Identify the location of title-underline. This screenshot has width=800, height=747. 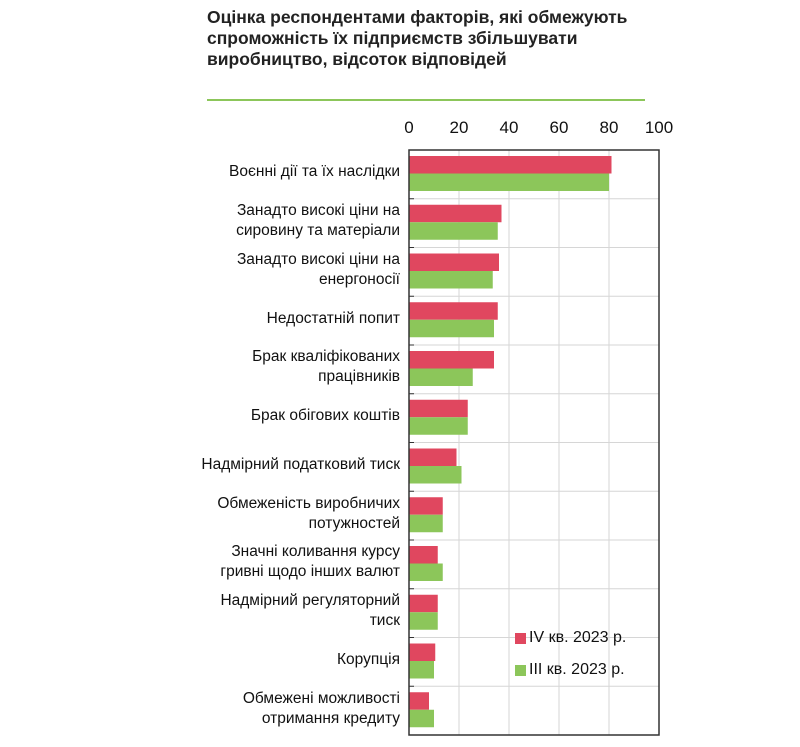
(426, 100).